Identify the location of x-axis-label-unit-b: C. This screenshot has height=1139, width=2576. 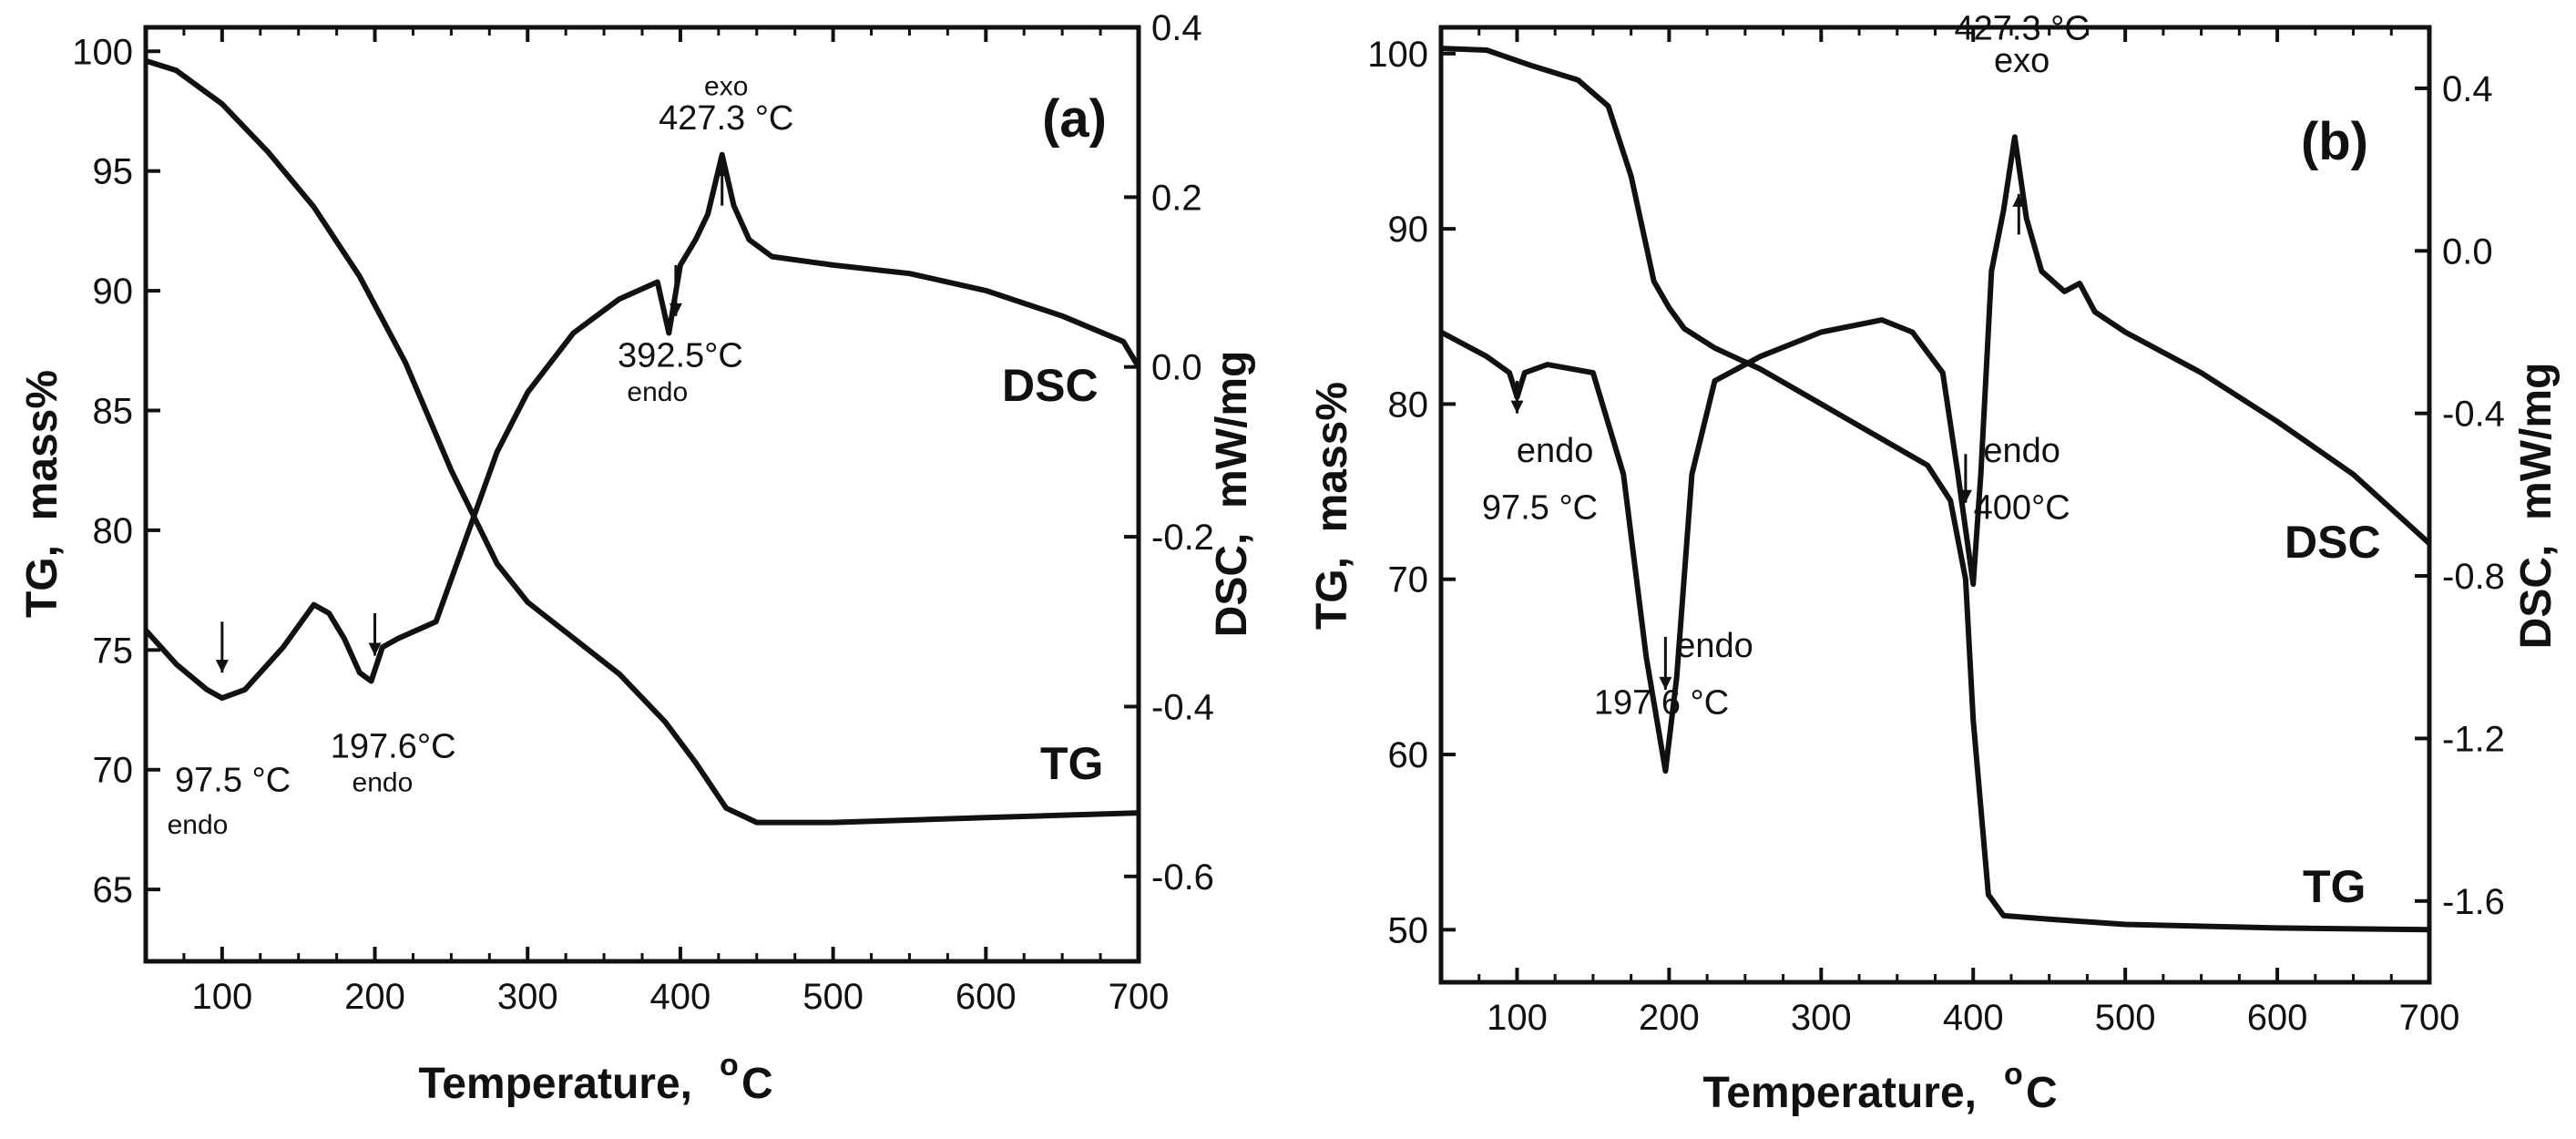
(2042, 1093).